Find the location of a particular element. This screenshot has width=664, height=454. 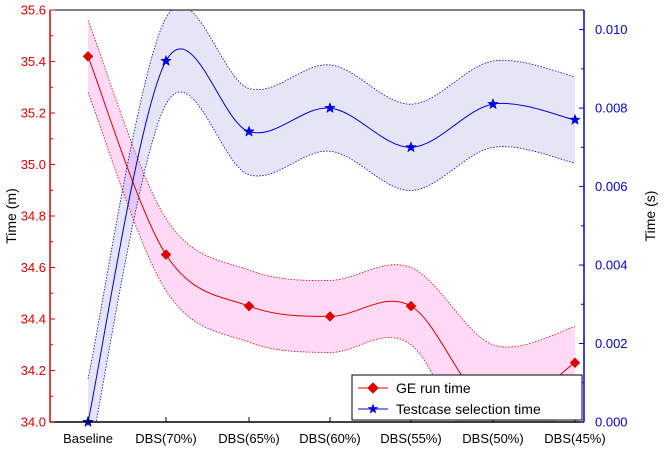

x-tick-label: Baseline is located at coordinates (88, 438).